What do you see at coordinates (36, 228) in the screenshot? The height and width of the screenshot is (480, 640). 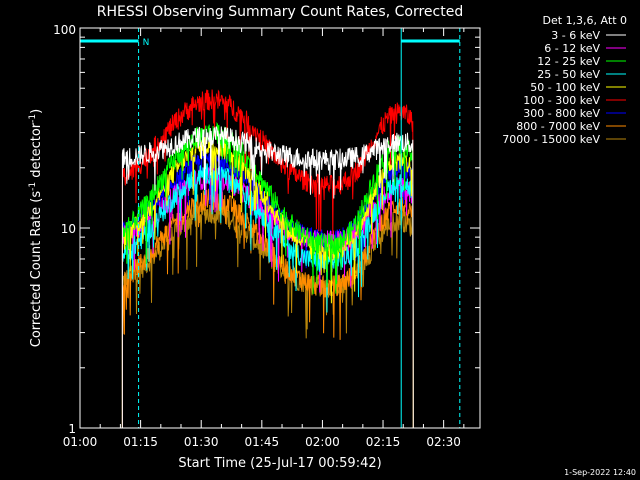 I see `y-axis-label: Corrected Count Rate (s-1 detector-1)` at bounding box center [36, 228].